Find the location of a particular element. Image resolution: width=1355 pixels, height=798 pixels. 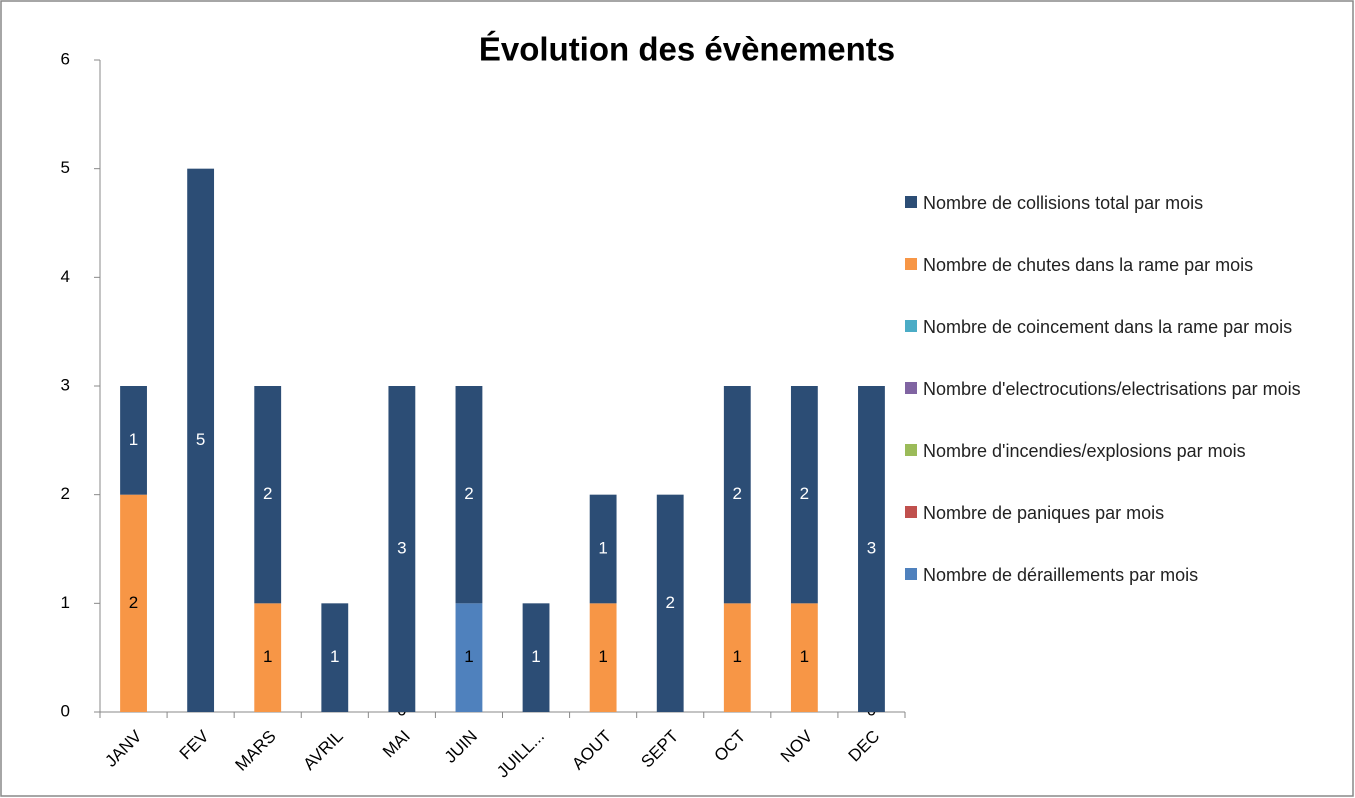

legend-item: Nombre de chutes dans la rame par mois is located at coordinates (1125, 283).